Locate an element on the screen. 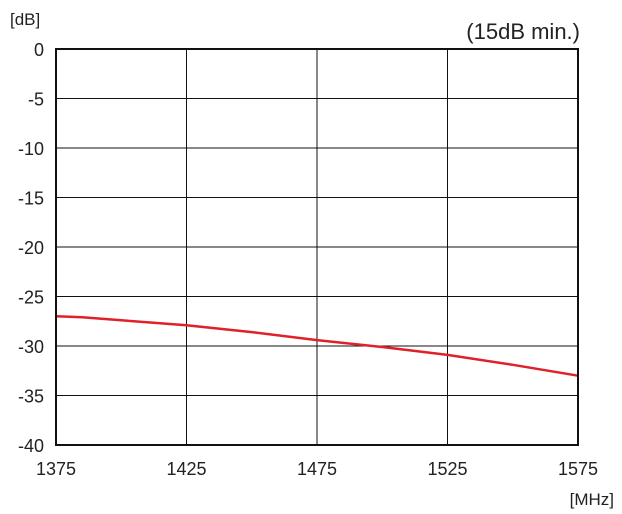 This screenshot has width=622, height=514. x-tick-label: 1425 is located at coordinates (186, 469).